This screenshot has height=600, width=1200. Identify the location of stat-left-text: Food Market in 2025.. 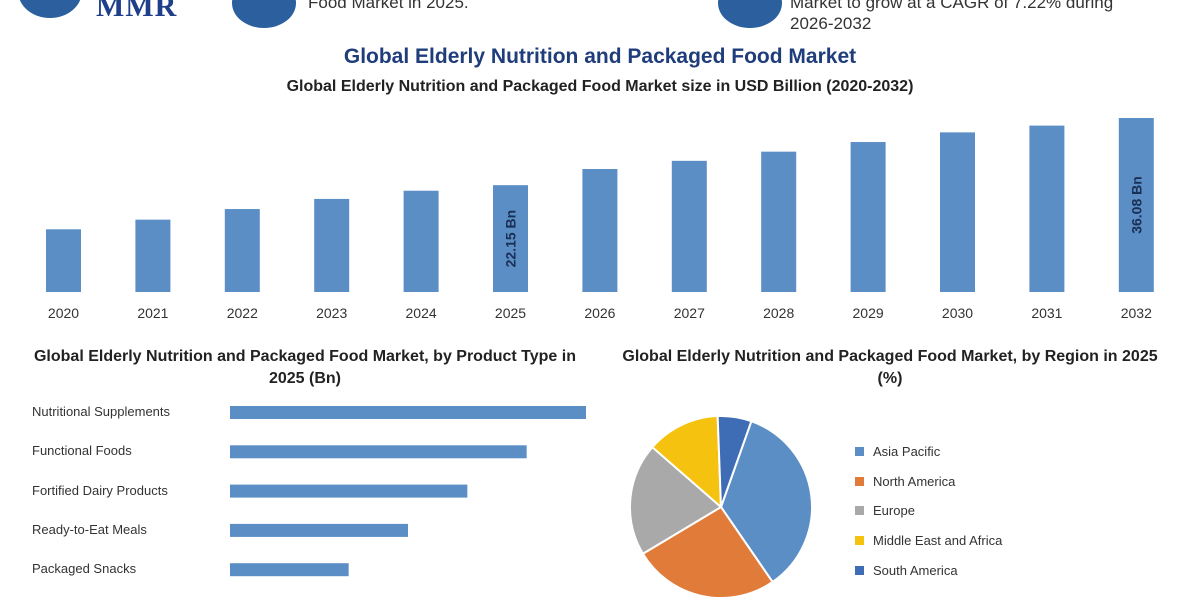
(388, 6).